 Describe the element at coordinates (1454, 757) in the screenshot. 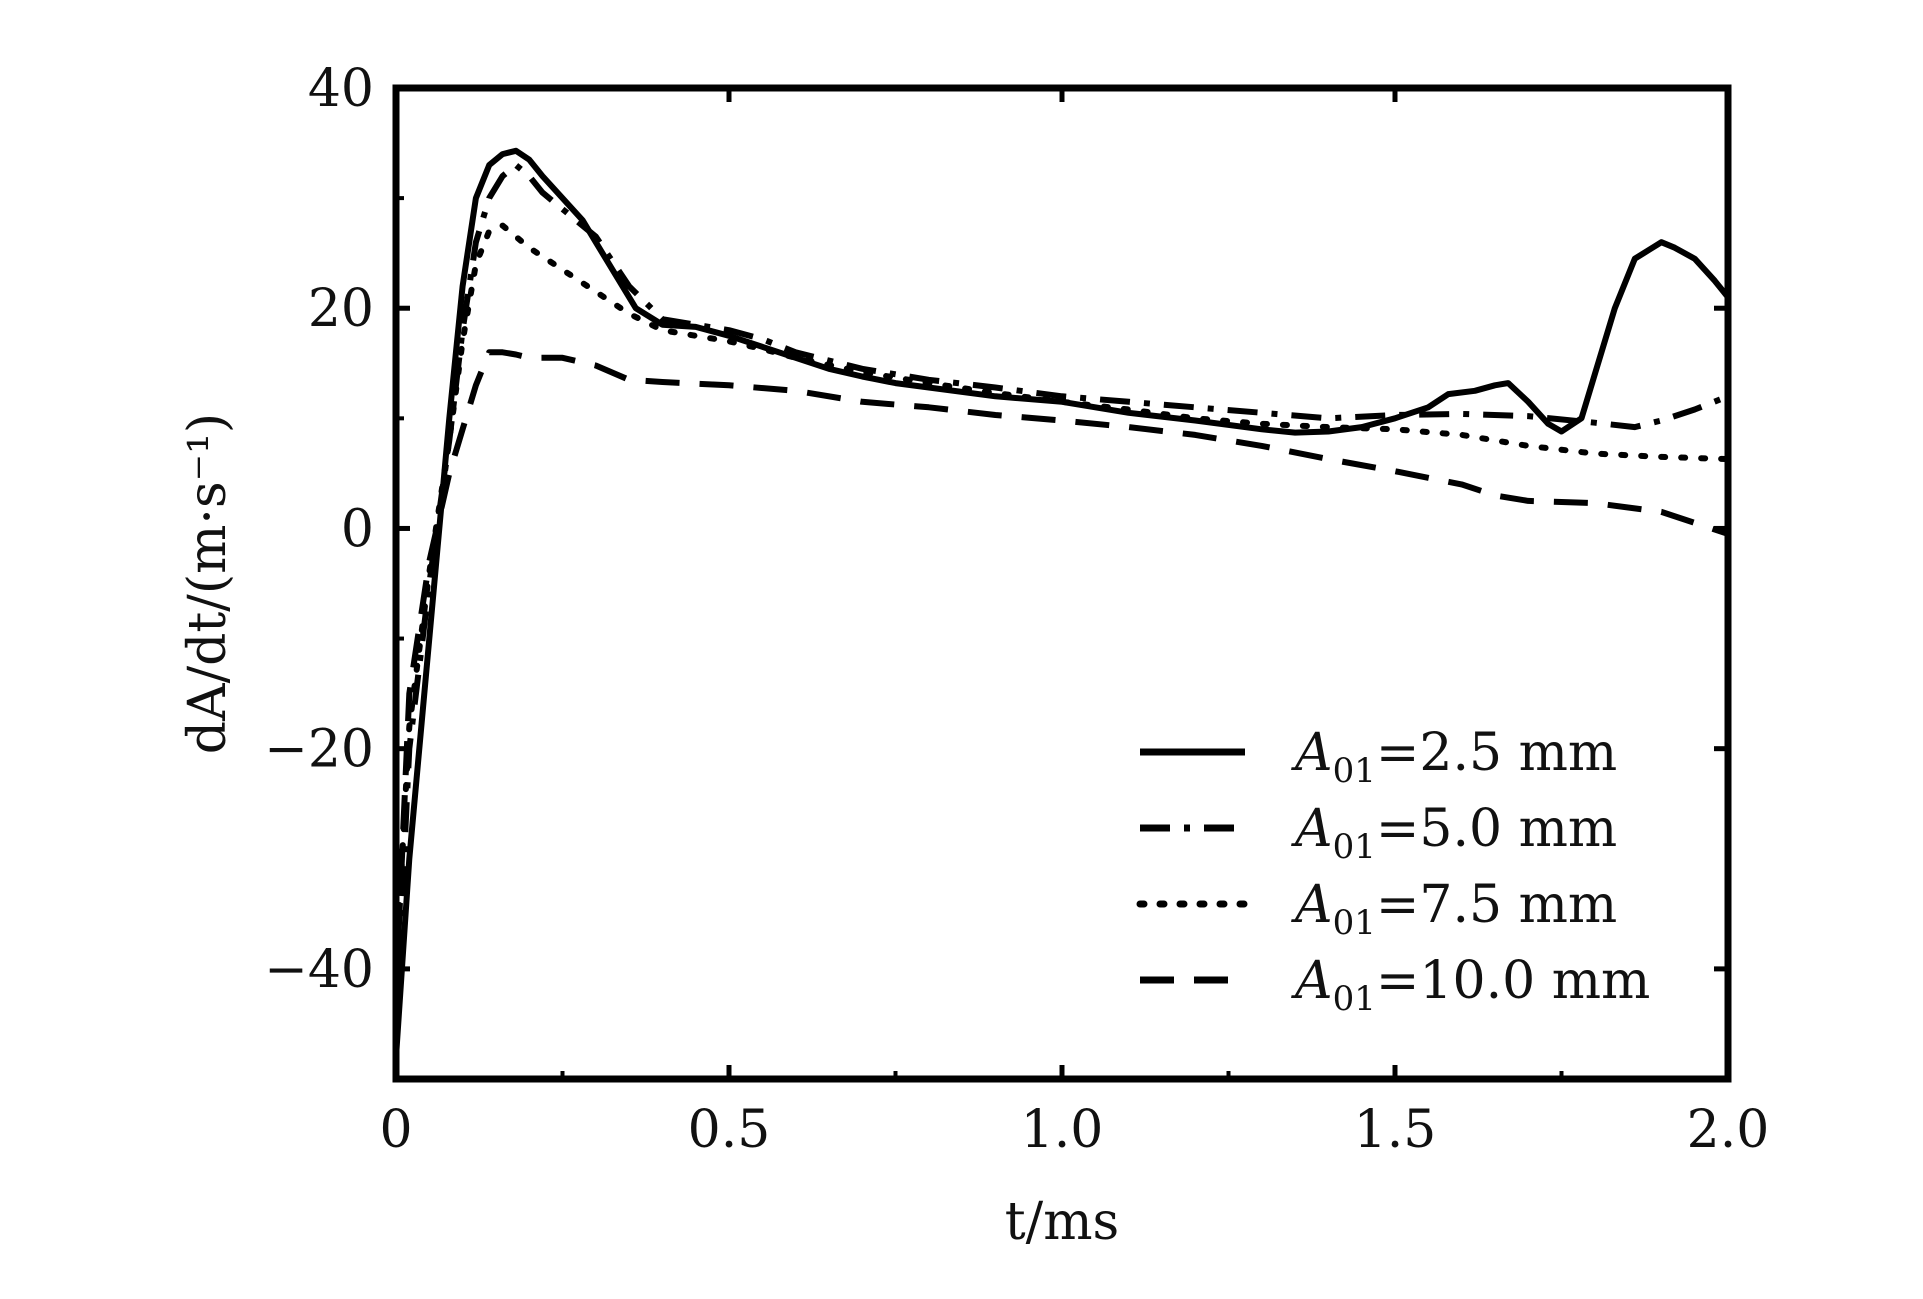

I see `legend-label-1: A01=2.5 mm` at that location.